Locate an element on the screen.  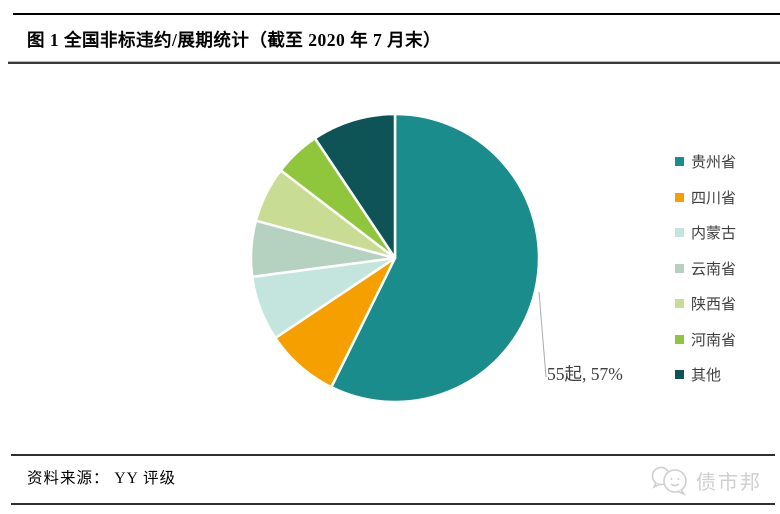
pie-slice-其他 is located at coordinates (355, 186).